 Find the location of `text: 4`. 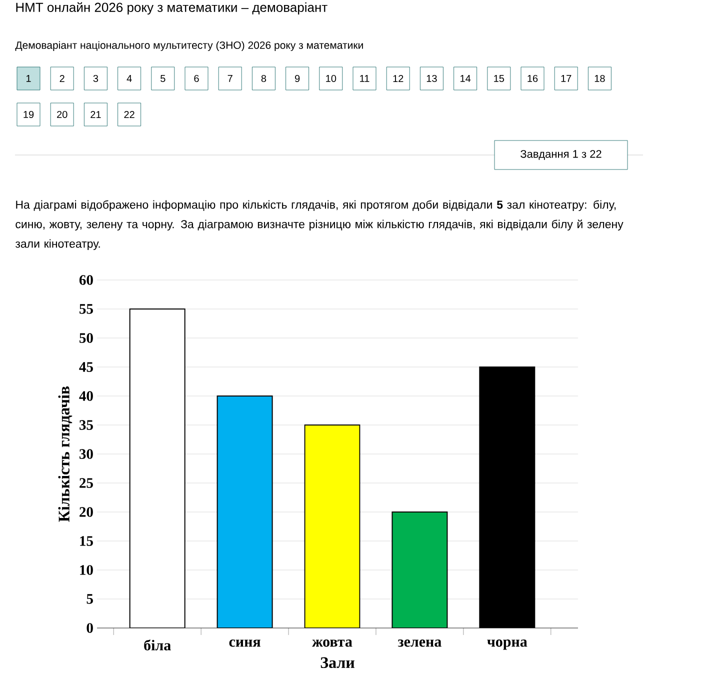

text: 4 is located at coordinates (129, 78).